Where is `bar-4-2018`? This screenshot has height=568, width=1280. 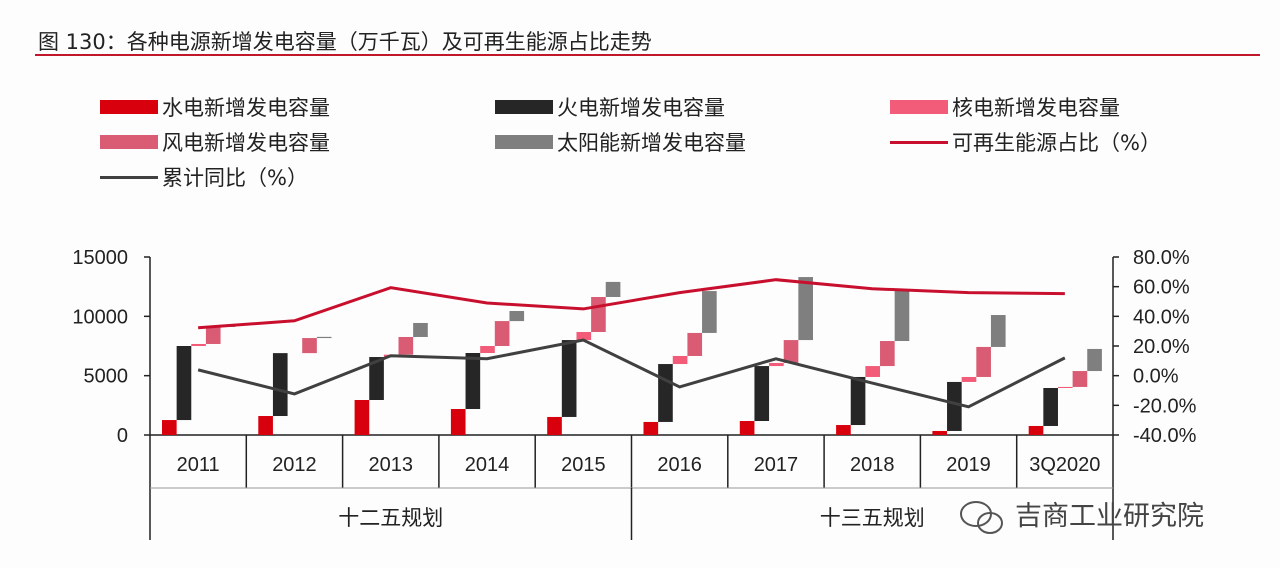 bar-4-2018 is located at coordinates (902, 315).